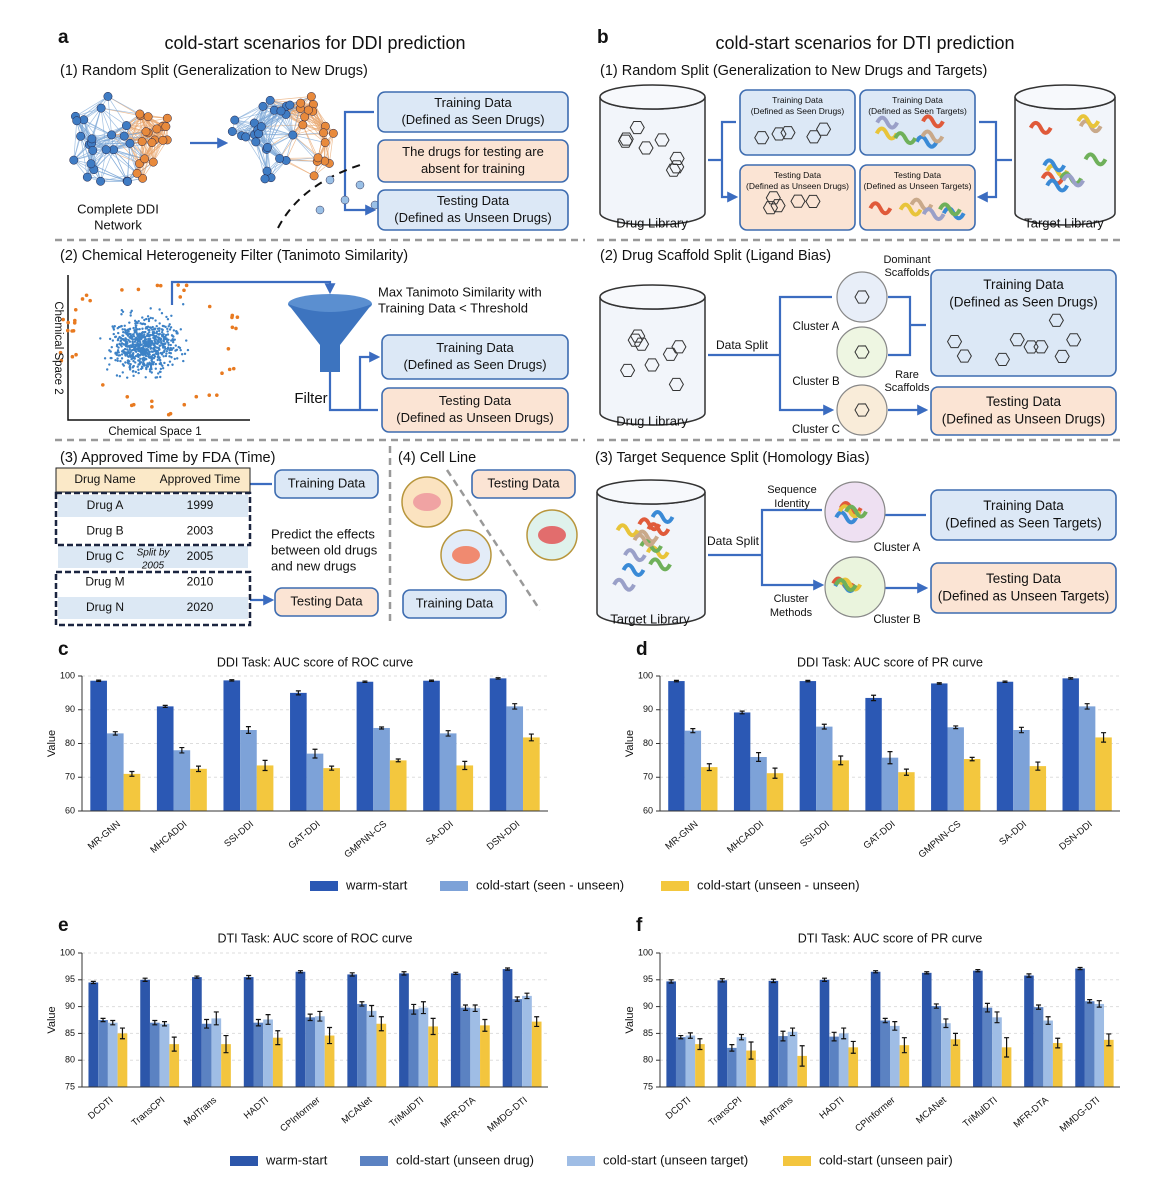 Image resolution: width=1165 pixels, height=1188 pixels. I want to click on table-cell: 2003, so click(200, 531).